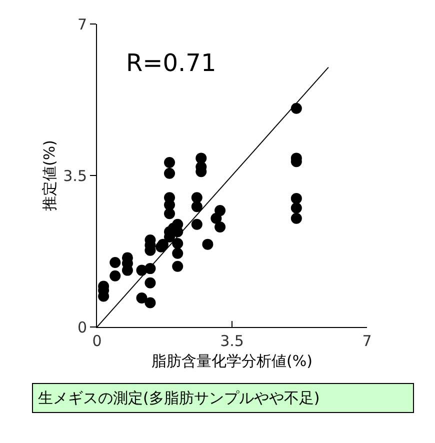 This screenshot has width=435, height=443. I want to click on y-tick-label: 3.5, so click(75, 175).